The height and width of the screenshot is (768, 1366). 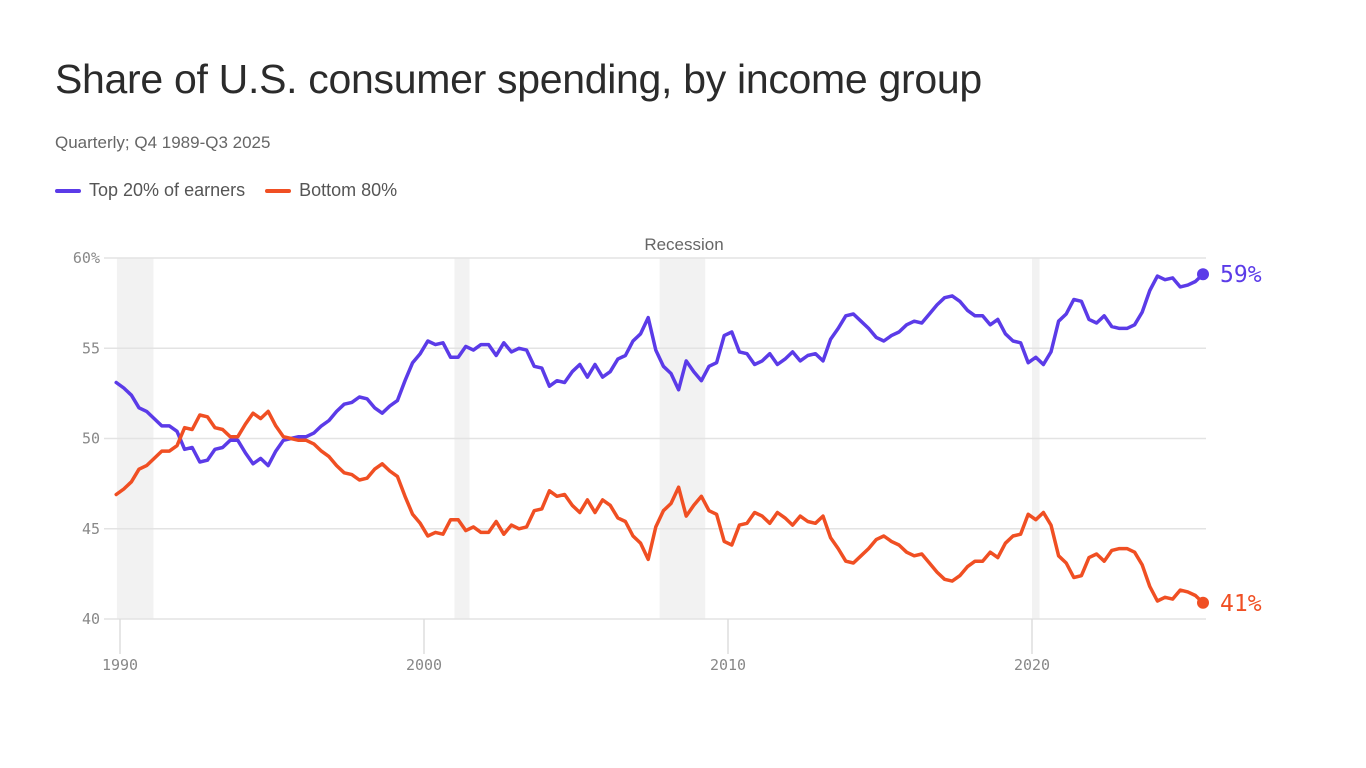 What do you see at coordinates (68, 190) in the screenshot?
I see `legend-swatch-top` at bounding box center [68, 190].